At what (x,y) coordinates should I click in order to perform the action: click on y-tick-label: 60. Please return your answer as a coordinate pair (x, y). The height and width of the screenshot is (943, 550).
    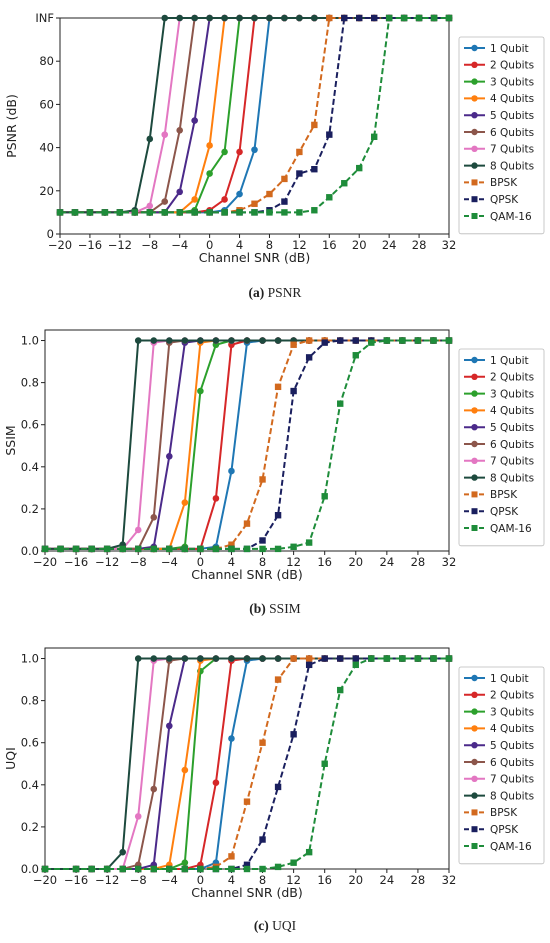
    Looking at the image, I should click on (46, 104).